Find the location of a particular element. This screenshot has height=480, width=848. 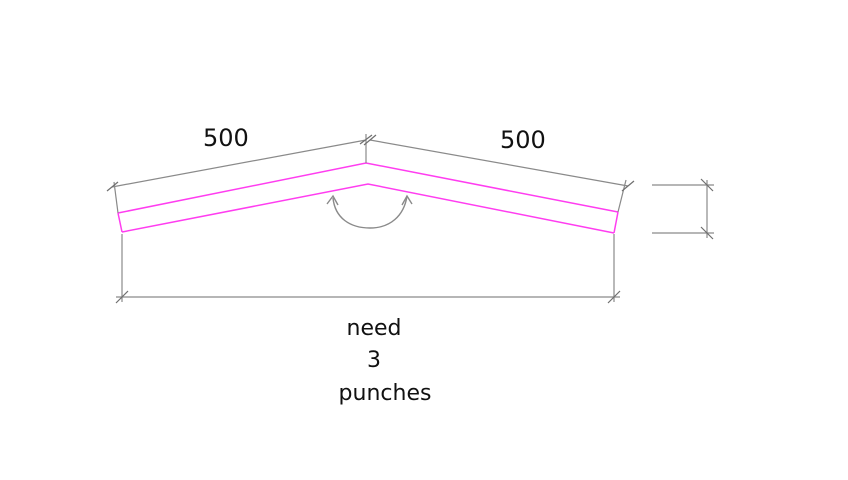

left-extension-line-outer is located at coordinates (116, 197).